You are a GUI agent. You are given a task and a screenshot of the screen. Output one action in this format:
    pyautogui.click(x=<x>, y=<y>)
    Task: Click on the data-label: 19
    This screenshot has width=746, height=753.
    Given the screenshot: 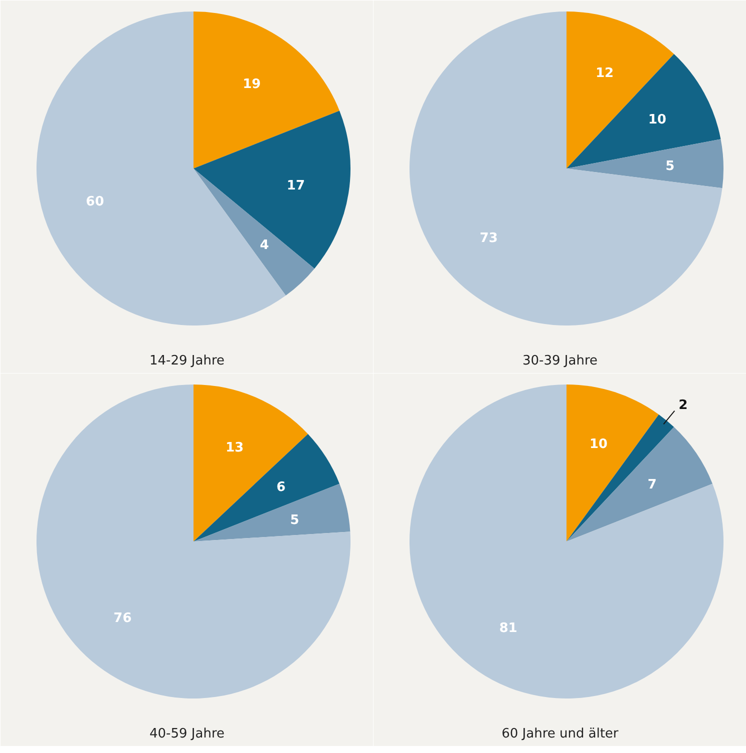 What is the action you would take?
    pyautogui.click(x=251, y=84)
    